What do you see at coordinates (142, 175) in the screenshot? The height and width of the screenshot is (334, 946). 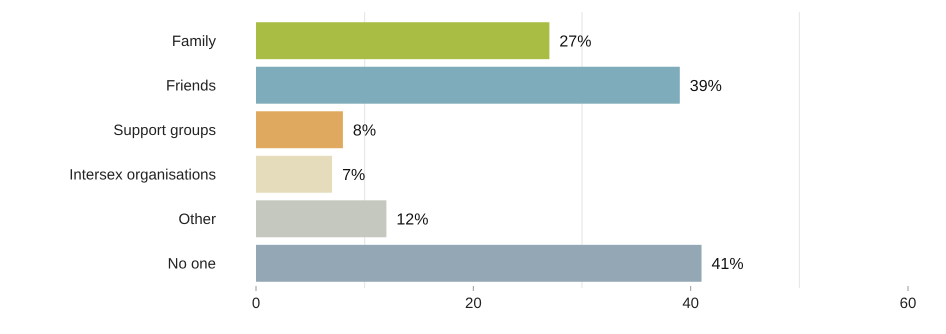 I see `y-tick-label: Intersex organisations` at bounding box center [142, 175].